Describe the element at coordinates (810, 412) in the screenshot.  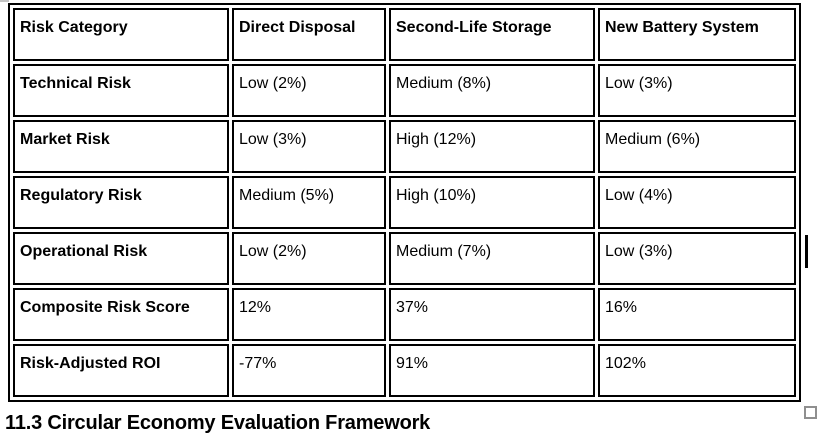
I see `table-resize-handle-icon` at that location.